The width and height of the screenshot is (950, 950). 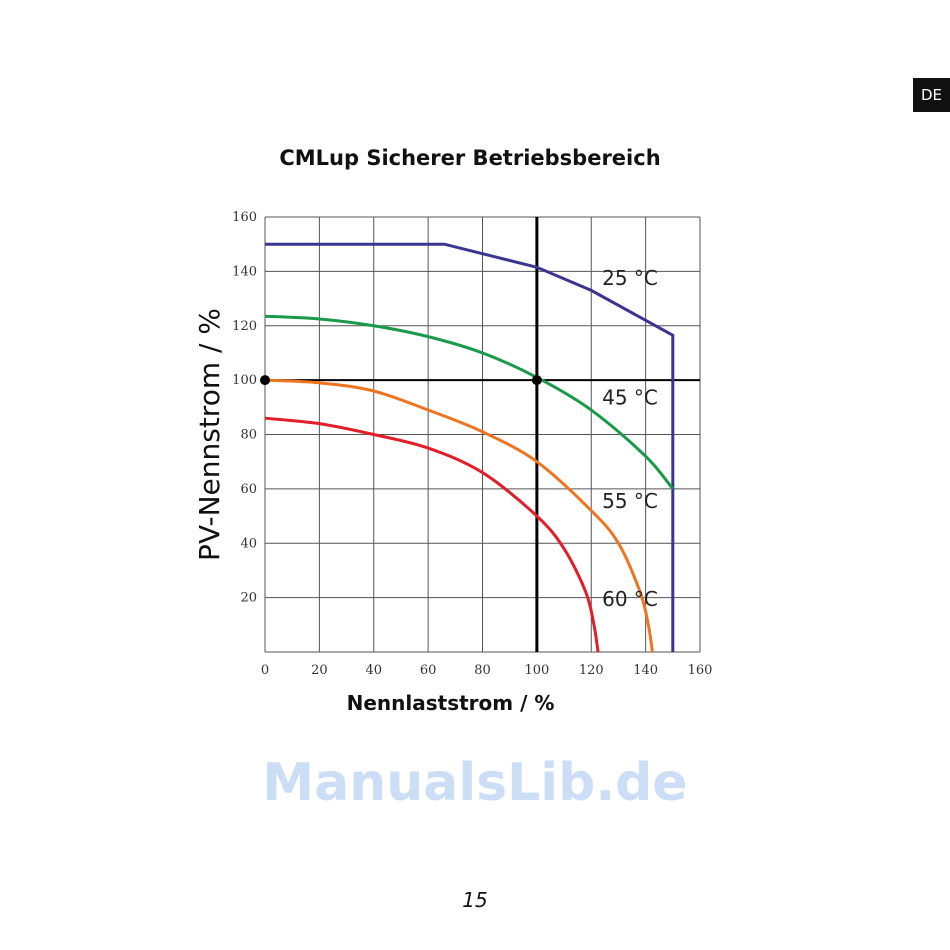 I want to click on x-tick-label: 40, so click(x=373, y=670).